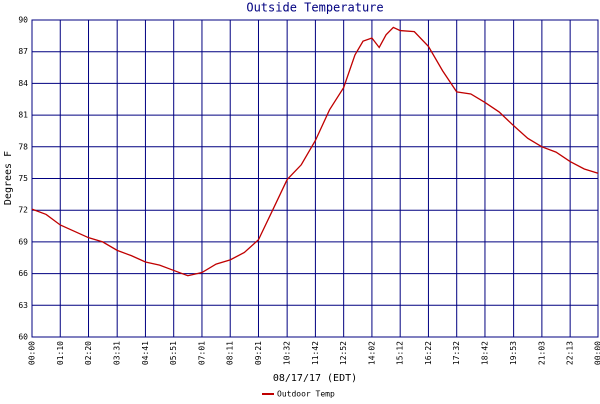 The width and height of the screenshot is (600, 404). What do you see at coordinates (484, 353) in the screenshot?
I see `x-tick-label: 18:42` at bounding box center [484, 353].